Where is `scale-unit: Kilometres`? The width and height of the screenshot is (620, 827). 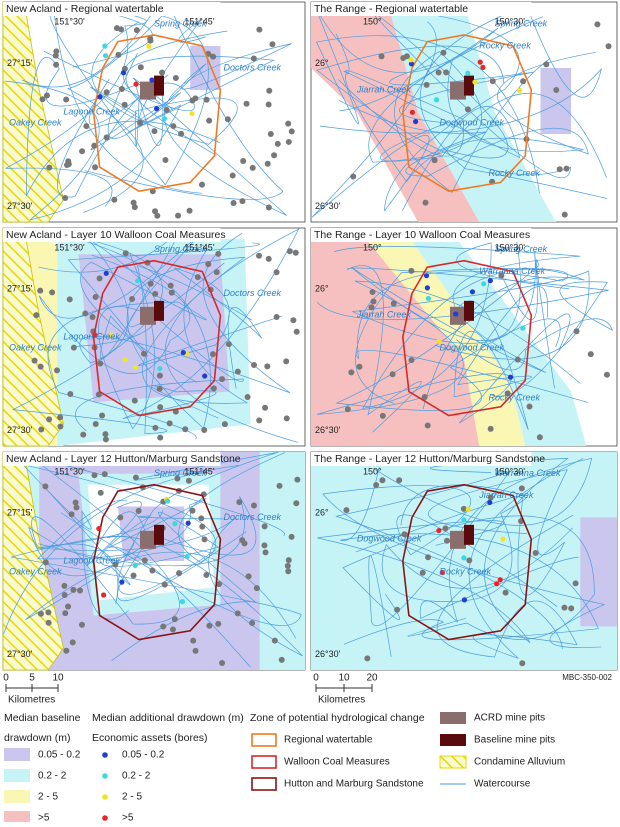 scale-unit: Kilometres is located at coordinates (341, 700).